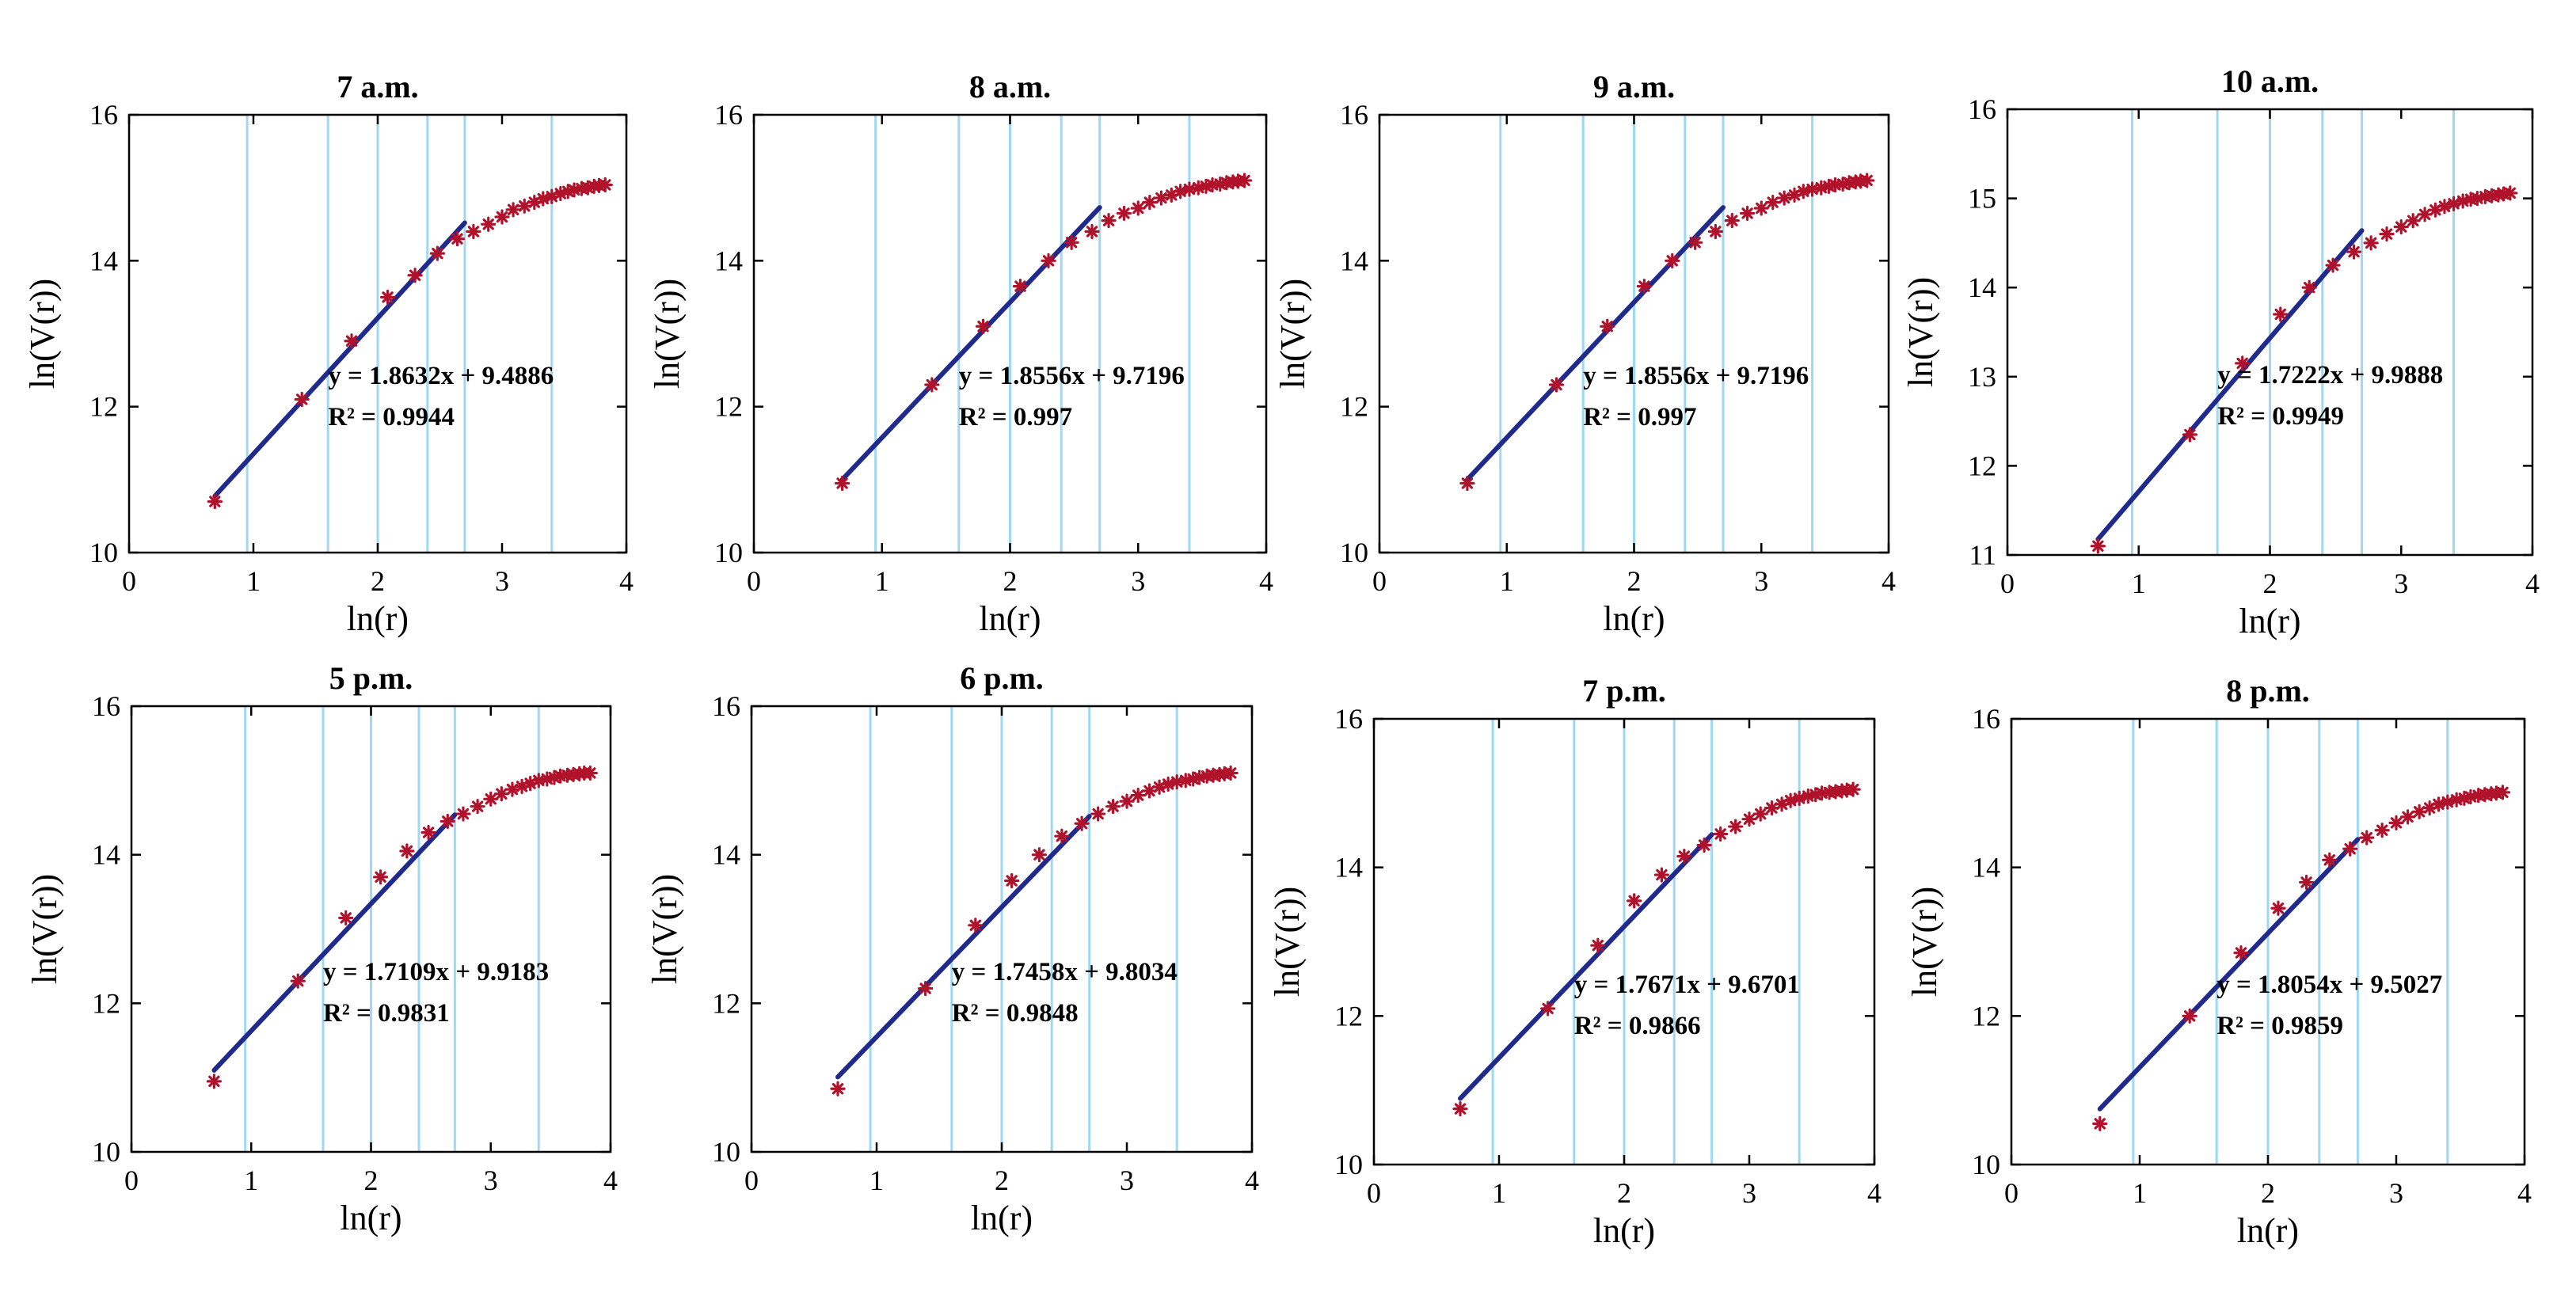 Image resolution: width=2576 pixels, height=1311 pixels. Describe the element at coordinates (2280, 416) in the screenshot. I see `r-squared-label: R² = 0.9949` at that location.